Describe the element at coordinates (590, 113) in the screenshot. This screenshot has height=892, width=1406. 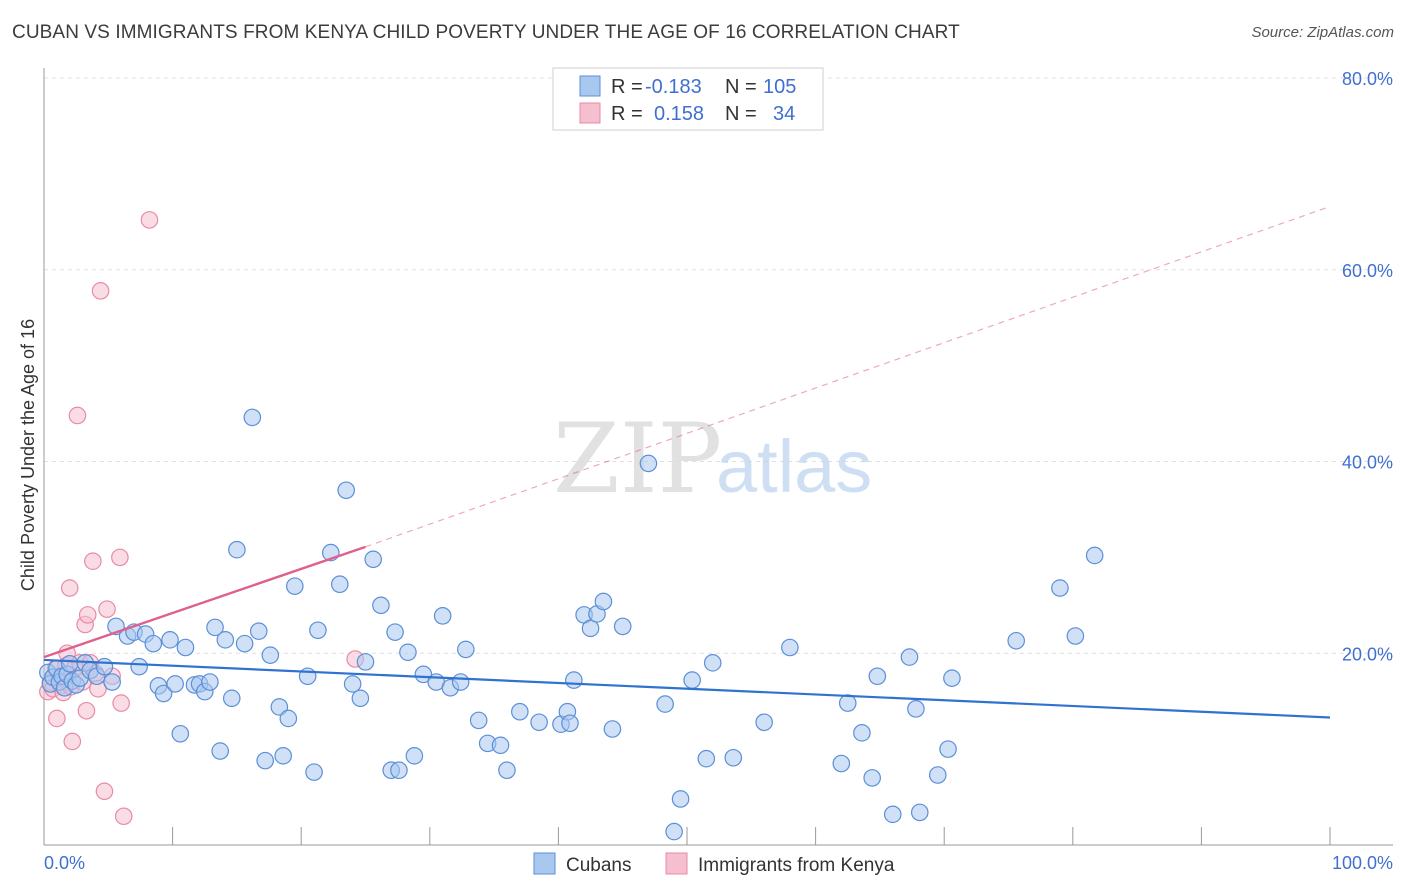
I see `legend-swatch-kenya` at that location.